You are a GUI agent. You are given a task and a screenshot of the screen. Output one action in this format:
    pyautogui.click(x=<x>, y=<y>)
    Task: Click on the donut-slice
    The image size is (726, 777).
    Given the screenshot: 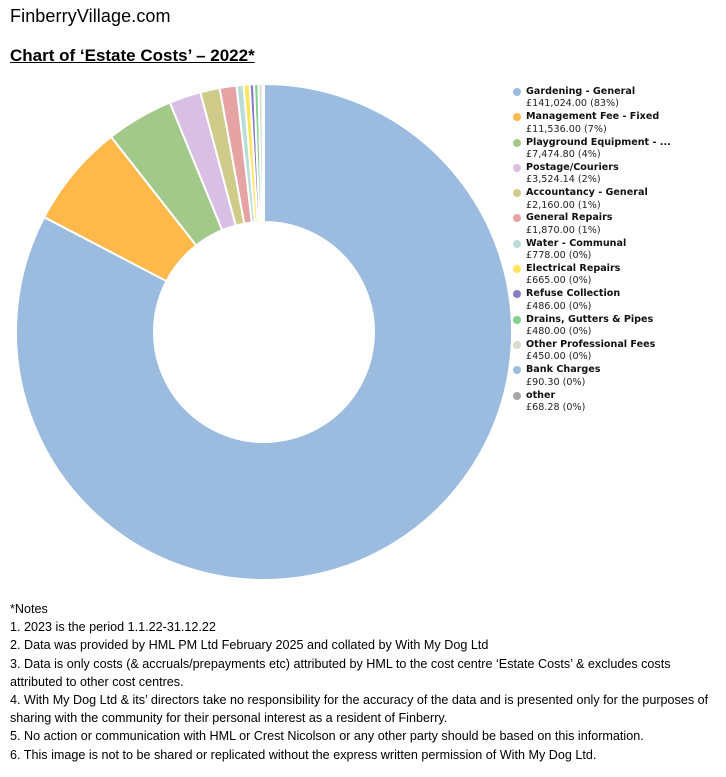 What is the action you would take?
    pyautogui.click(x=263, y=153)
    